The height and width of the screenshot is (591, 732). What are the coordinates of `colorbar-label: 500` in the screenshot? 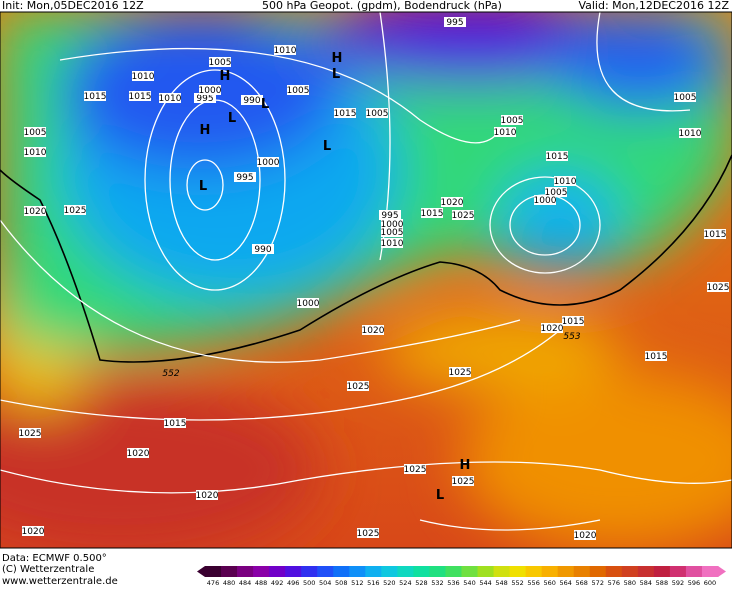 It's located at (309, 583).